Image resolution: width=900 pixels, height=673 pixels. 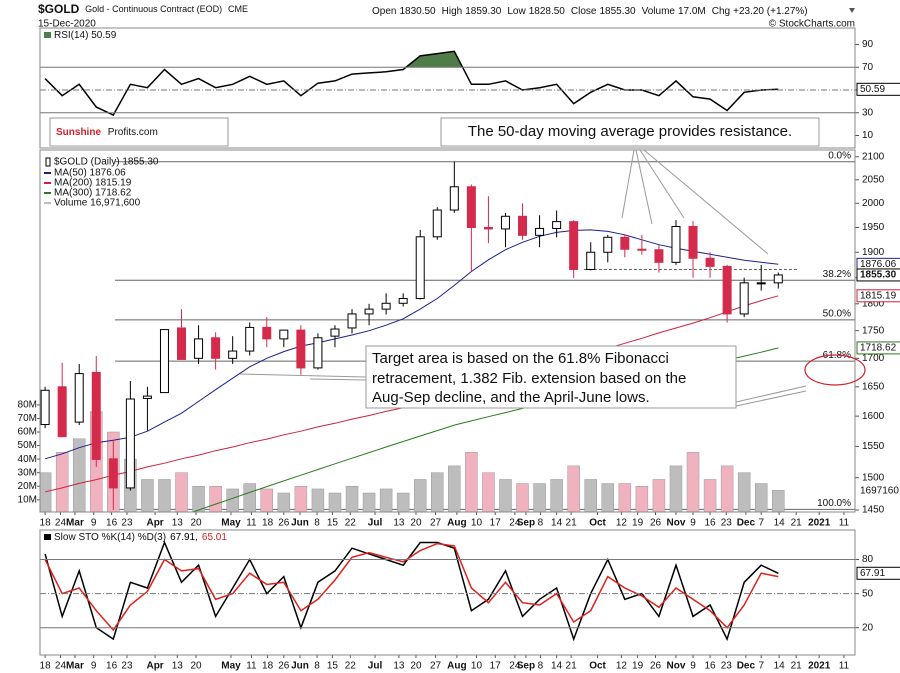 I want to click on y-tick-label: 10, so click(x=868, y=135).